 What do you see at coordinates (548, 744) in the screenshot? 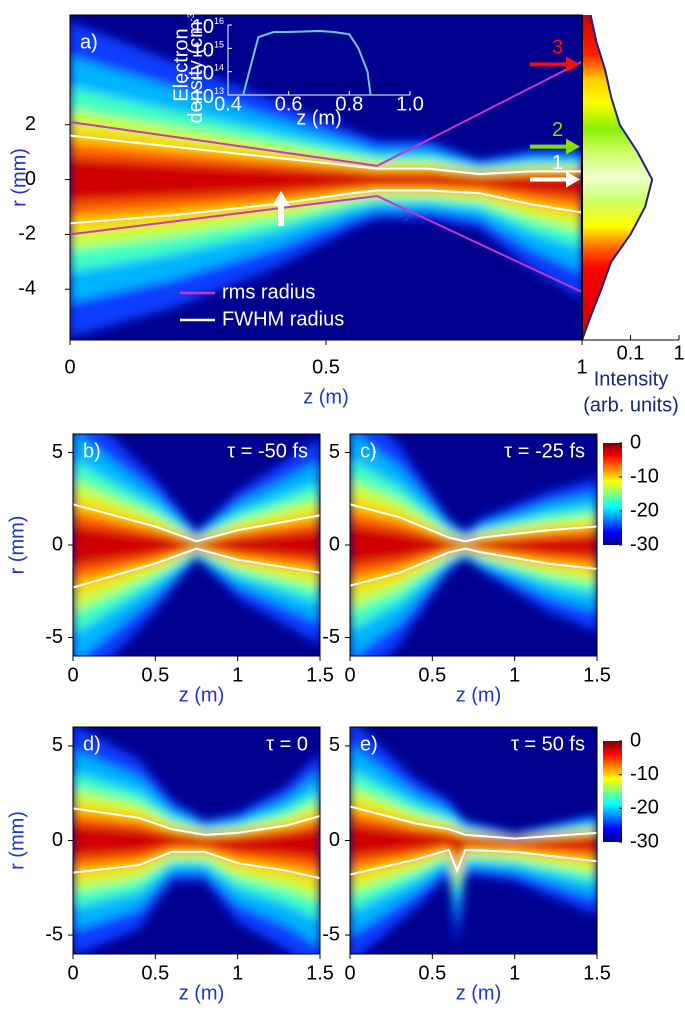
I see `panel-title: τ = 50 fs` at bounding box center [548, 744].